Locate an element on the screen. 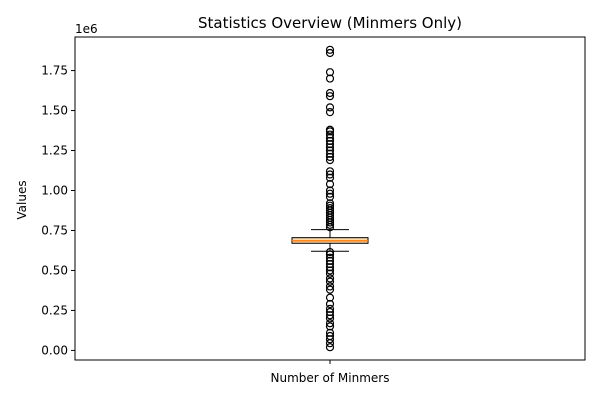 This screenshot has height=404, width=600. plot-area is located at coordinates (330, 198).